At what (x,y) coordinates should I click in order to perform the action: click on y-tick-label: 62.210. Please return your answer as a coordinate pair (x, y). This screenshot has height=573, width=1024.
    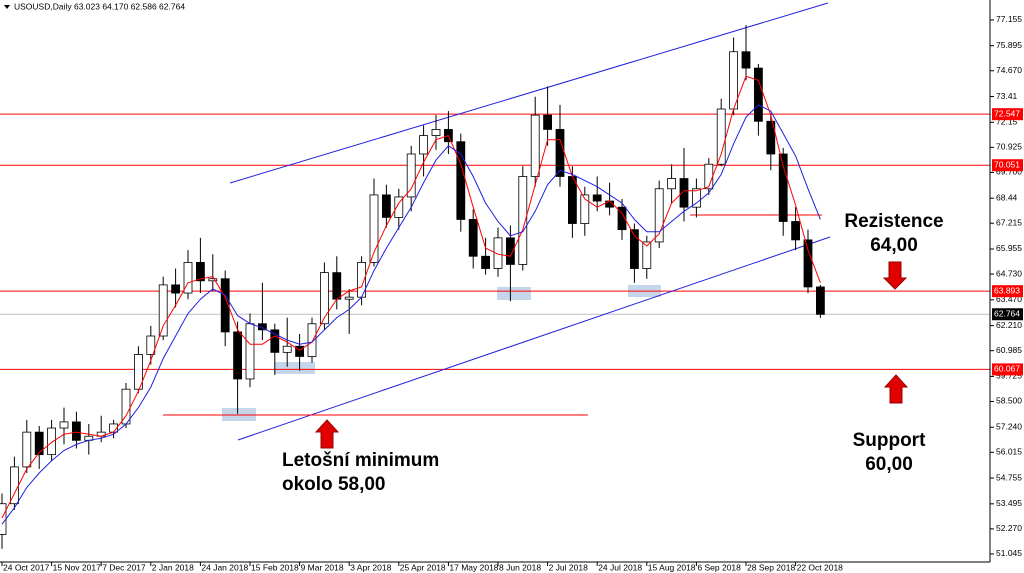
    Looking at the image, I should click on (1009, 325).